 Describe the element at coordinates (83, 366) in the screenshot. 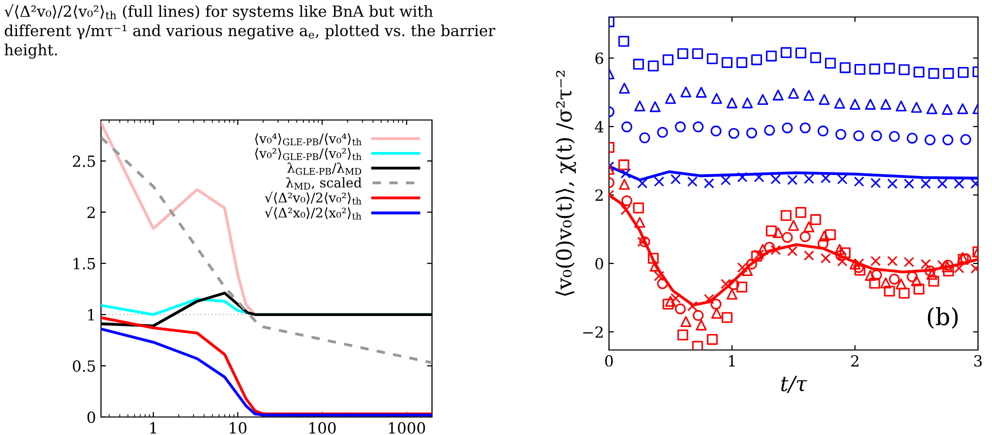

I see `y-tick-label: 0.5` at that location.